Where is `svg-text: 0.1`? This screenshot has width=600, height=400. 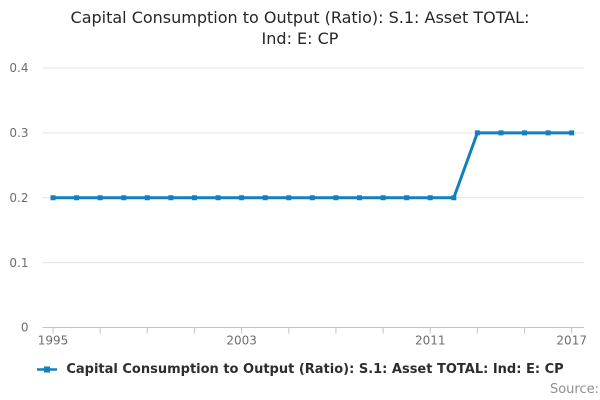
svg-text: 0.1 is located at coordinates (18, 263).